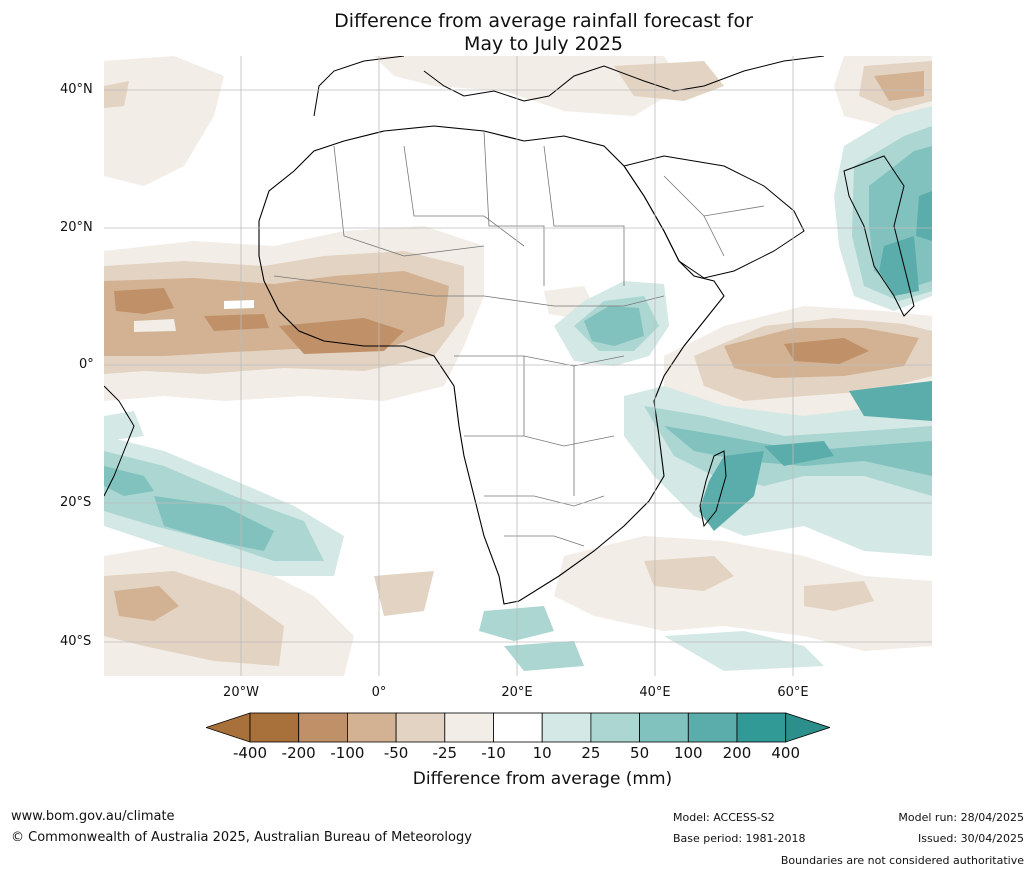  I want to click on colorbar-tick-label: 100, so click(688, 753).